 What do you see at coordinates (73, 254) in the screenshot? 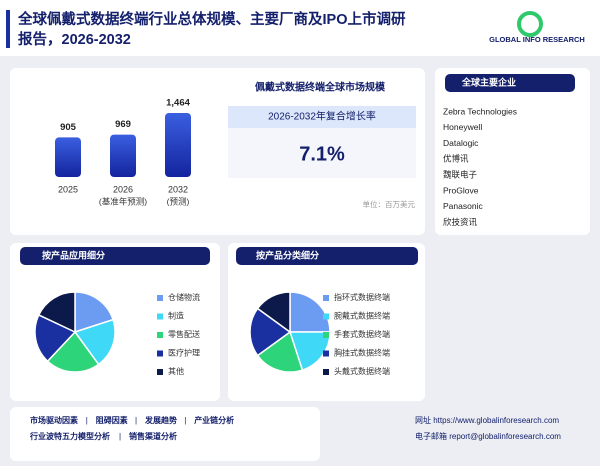
I see `section-title: 按产品应用细分` at bounding box center [73, 254].